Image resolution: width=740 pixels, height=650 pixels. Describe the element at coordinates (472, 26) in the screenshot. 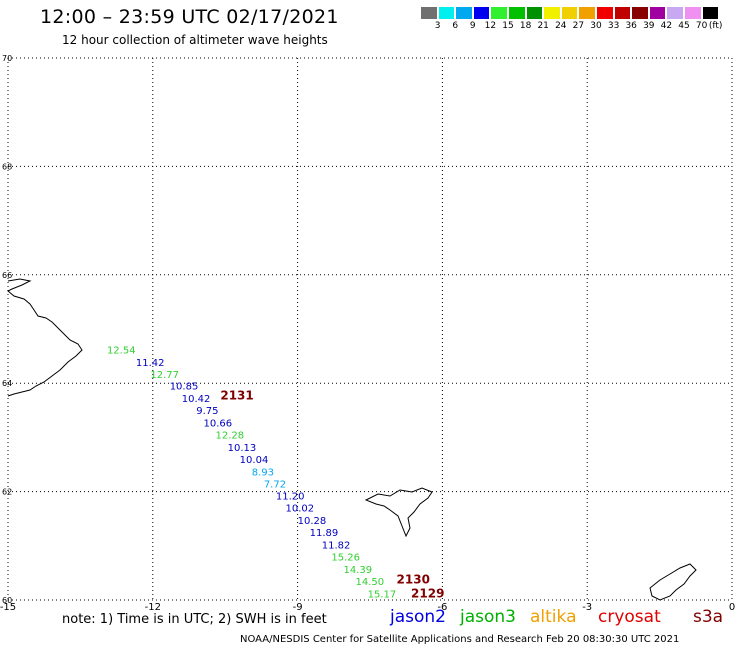

I see `colorbar-label: 9` at that location.